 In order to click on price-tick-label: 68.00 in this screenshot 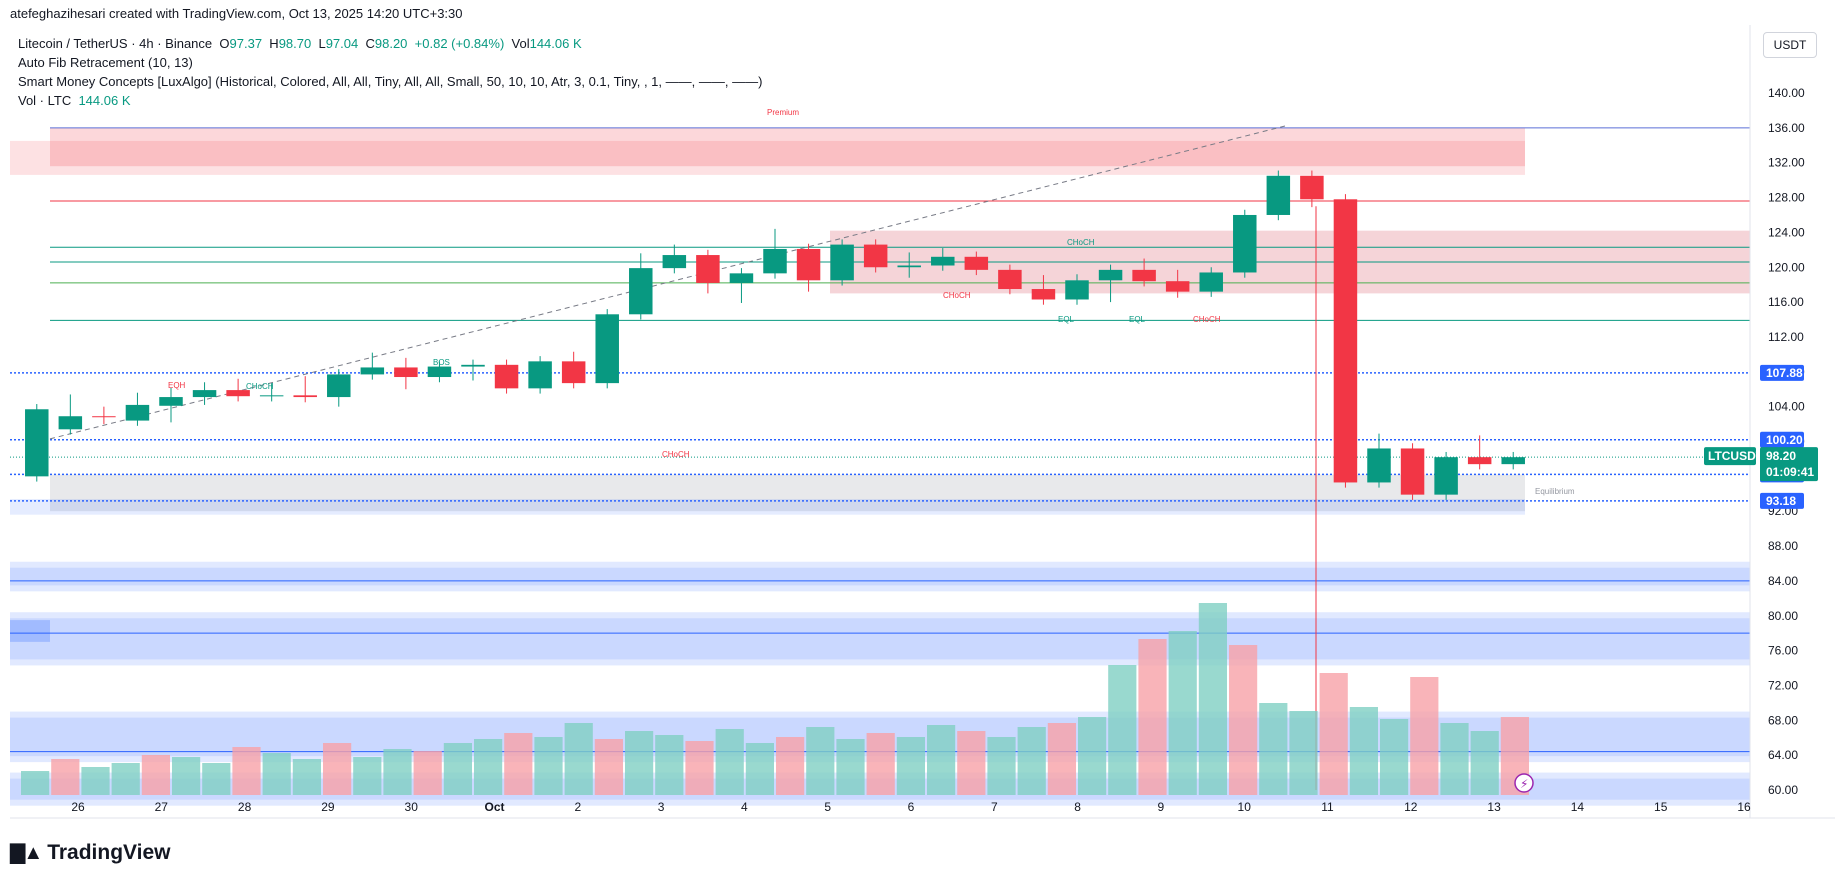, I will do `click(1783, 720)`.